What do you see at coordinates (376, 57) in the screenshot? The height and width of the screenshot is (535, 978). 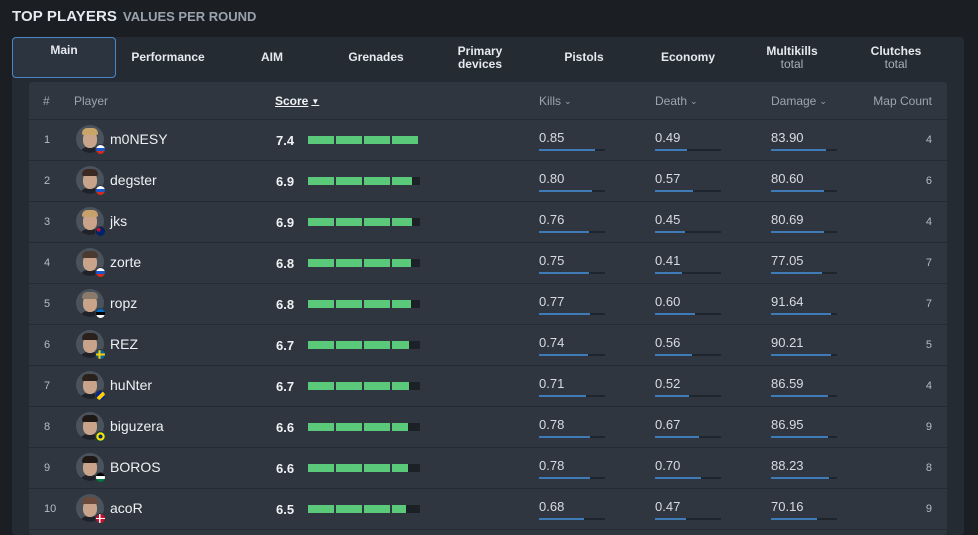 I see `tab-grenades: Grenades` at bounding box center [376, 57].